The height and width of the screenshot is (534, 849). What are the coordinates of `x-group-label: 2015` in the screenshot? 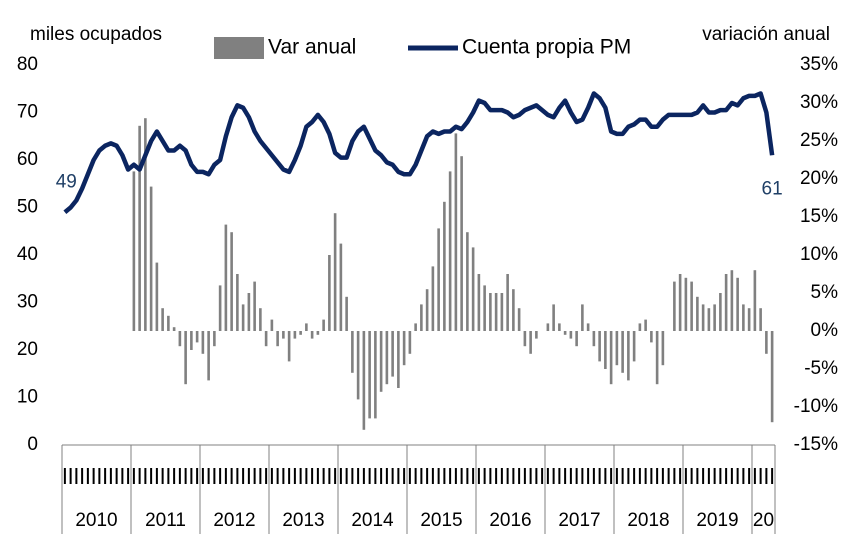 It's located at (441, 520).